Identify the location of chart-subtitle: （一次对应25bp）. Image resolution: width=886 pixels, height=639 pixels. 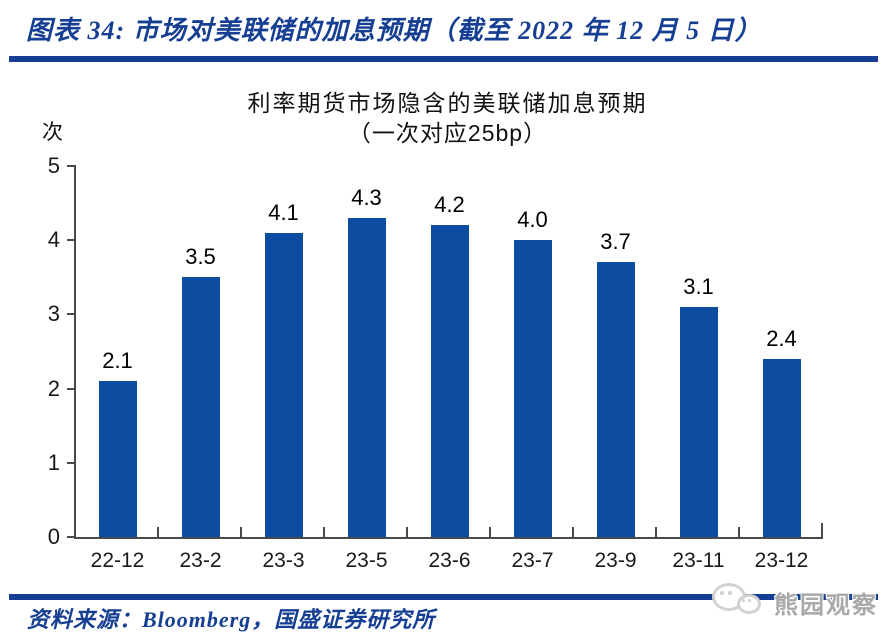
(447, 133).